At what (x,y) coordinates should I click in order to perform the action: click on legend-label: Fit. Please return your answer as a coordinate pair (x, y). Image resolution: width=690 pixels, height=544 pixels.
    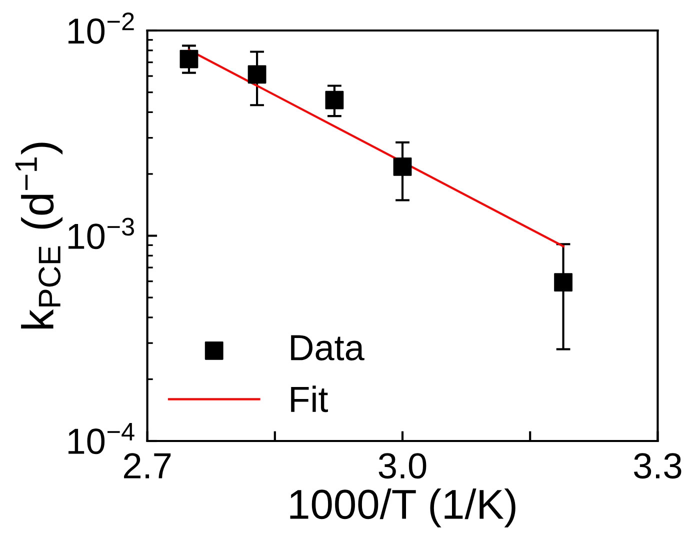
    Looking at the image, I should click on (309, 399).